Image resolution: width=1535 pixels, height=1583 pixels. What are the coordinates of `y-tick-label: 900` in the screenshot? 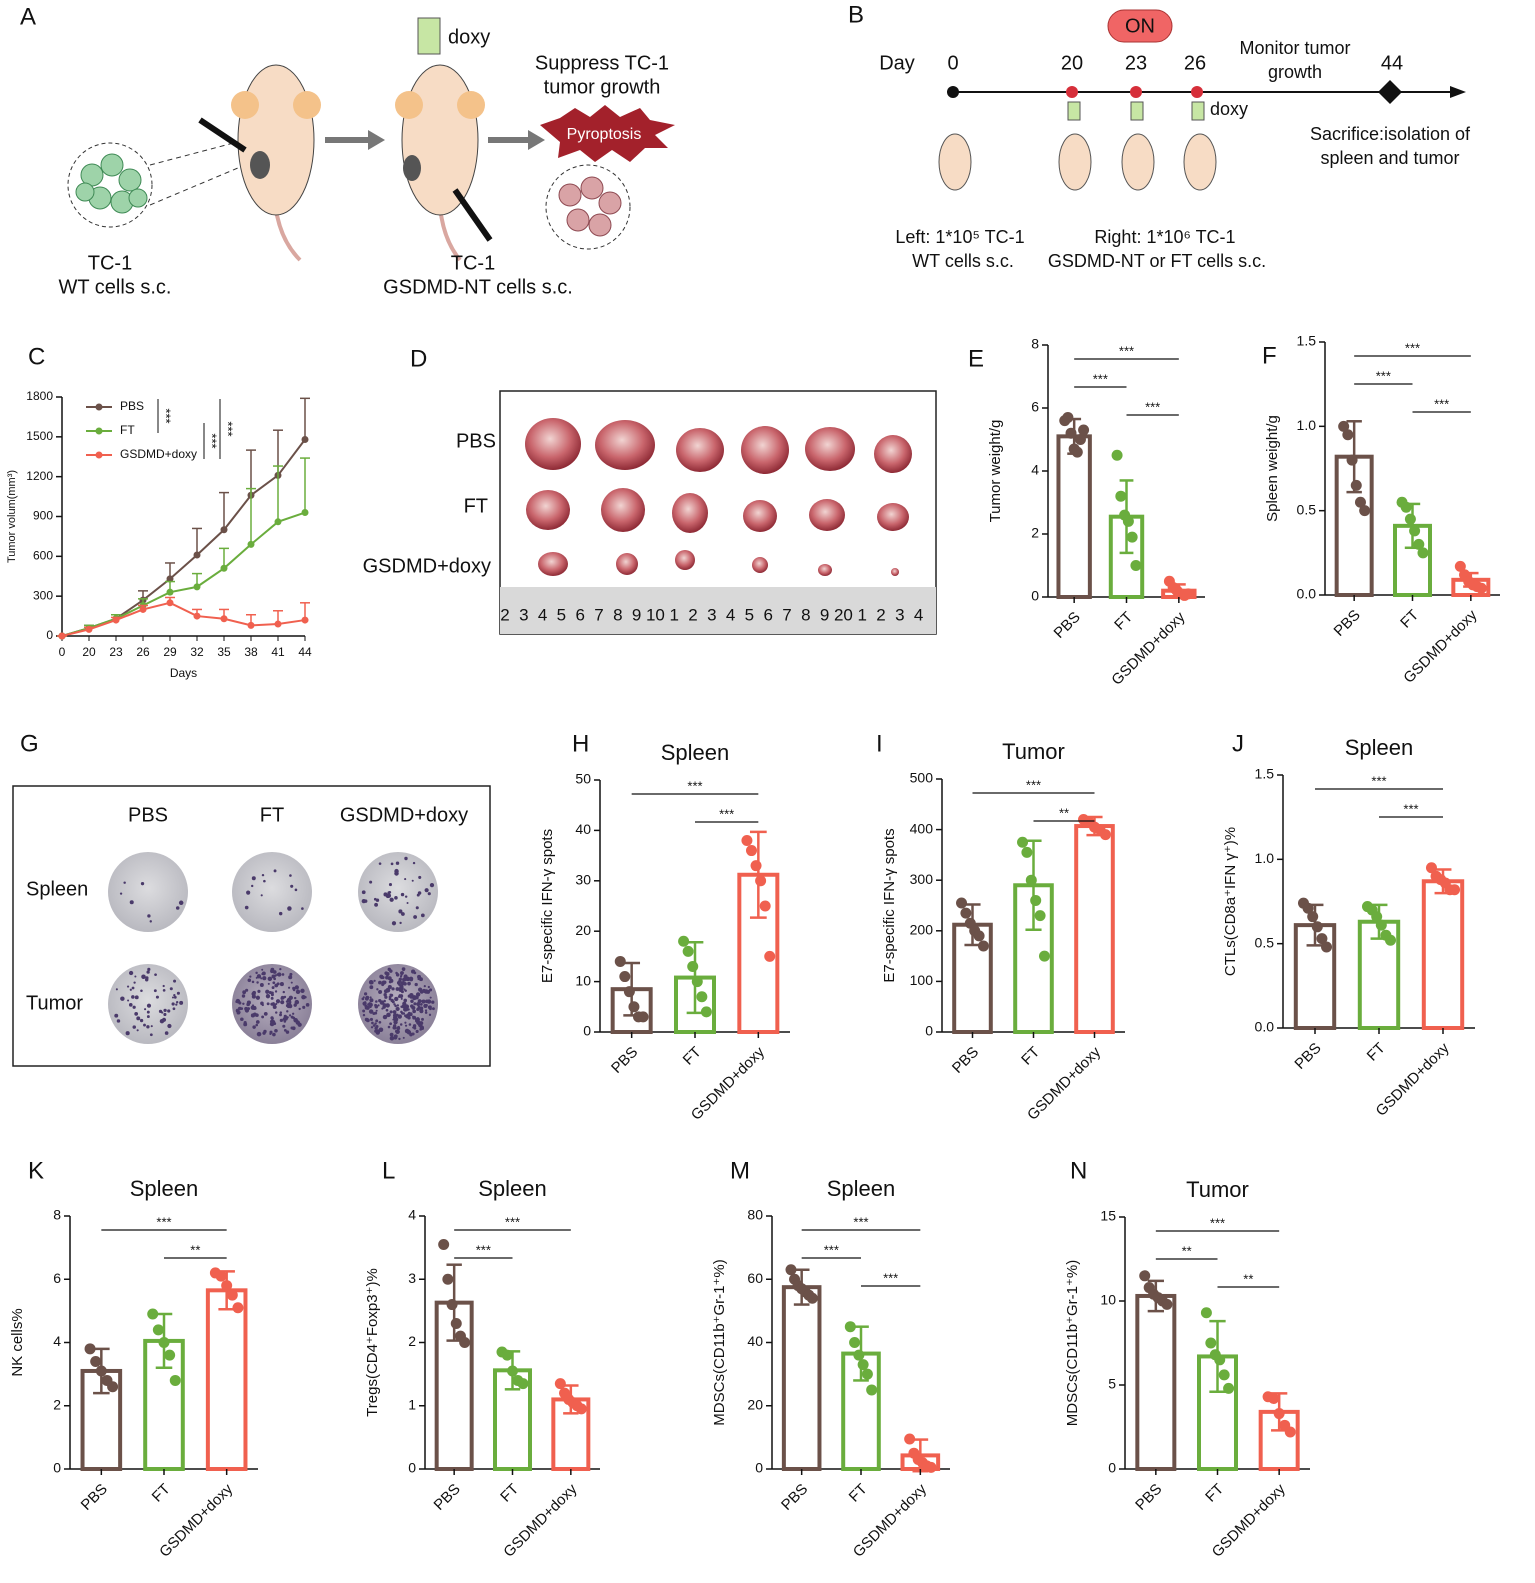 It's located at (43, 516).